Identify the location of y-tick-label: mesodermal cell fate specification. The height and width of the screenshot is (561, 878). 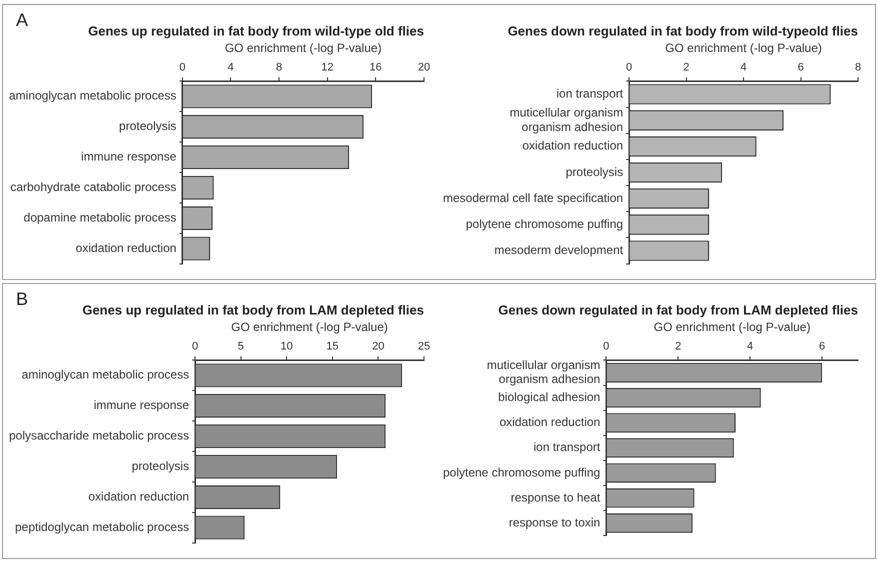
(533, 197).